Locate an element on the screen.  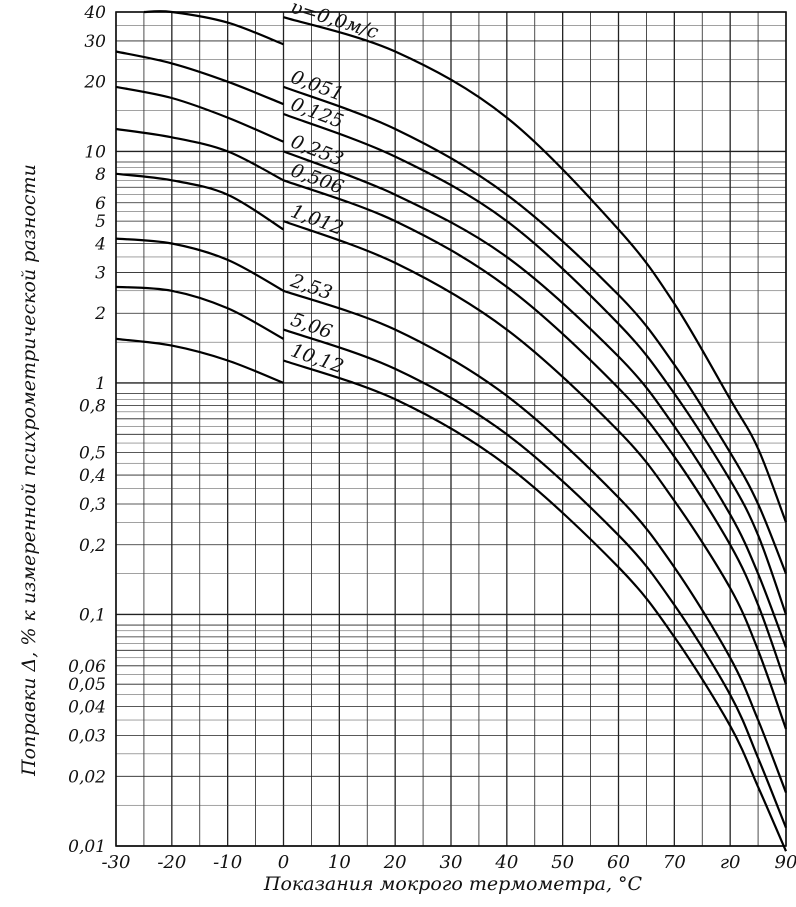
y-tick-label: 0,06 is located at coordinates (87, 667).